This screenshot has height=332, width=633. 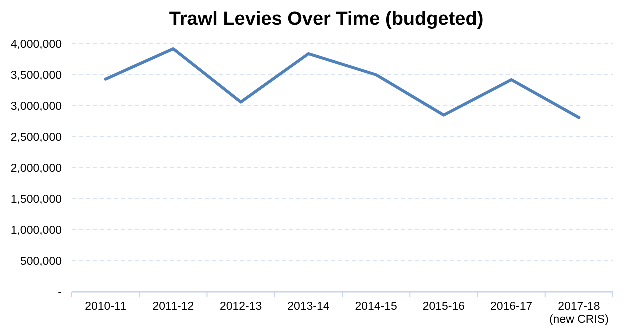 What do you see at coordinates (309, 307) in the screenshot?
I see `x-tick-label: 2013-14` at bounding box center [309, 307].